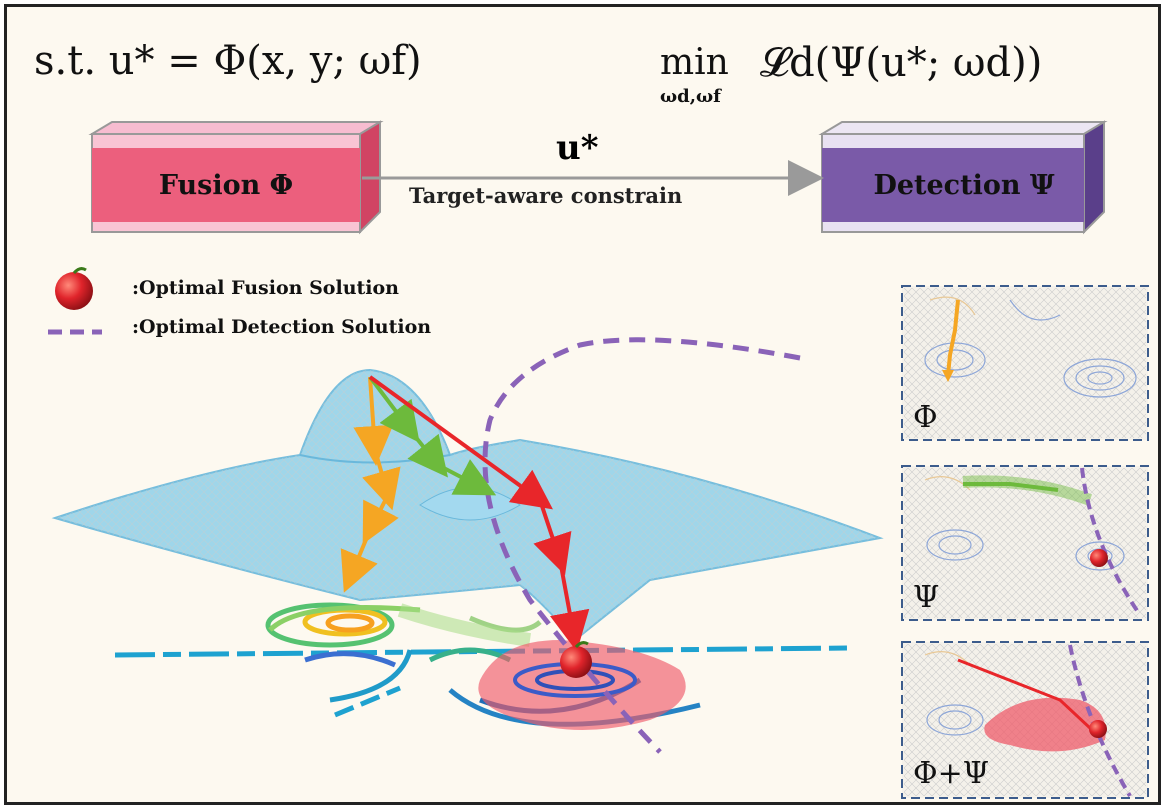 The width and height of the screenshot is (1169, 811). Describe the element at coordinates (901, 63) in the screenshot. I see `objective-equation: 𝓛d(Ψ(u*; ωd))` at that location.